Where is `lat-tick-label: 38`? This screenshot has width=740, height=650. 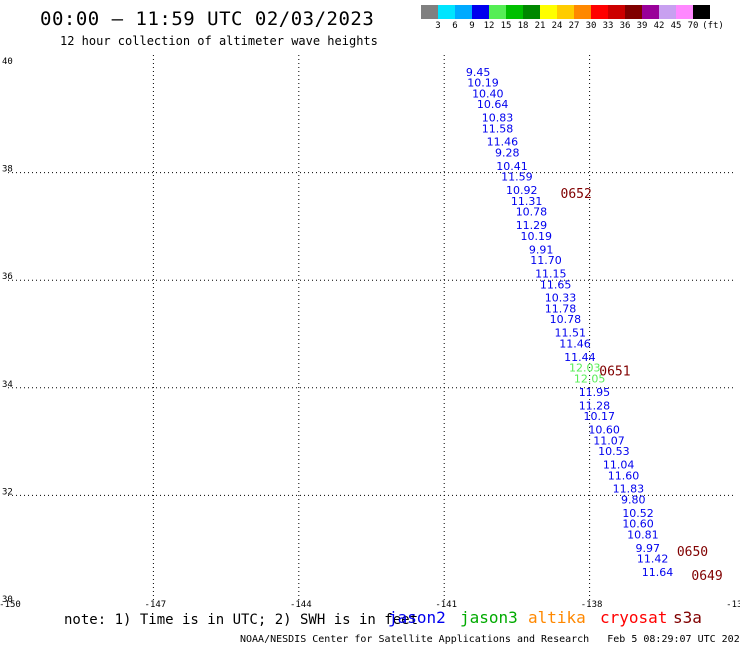 lat-tick-label: 38 is located at coordinates (7, 170).